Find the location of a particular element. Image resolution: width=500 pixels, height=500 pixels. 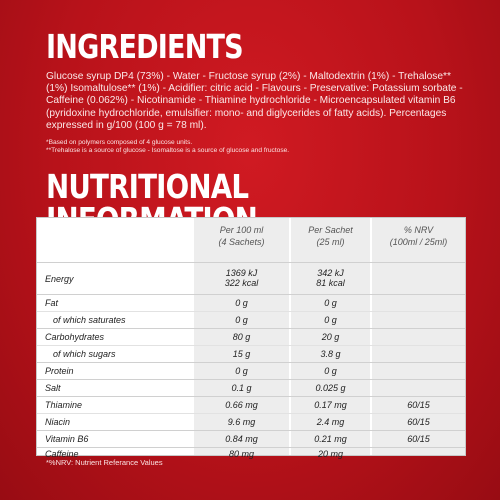

header-nrv-line2: (100ml / 25ml) is located at coordinates (418, 242).